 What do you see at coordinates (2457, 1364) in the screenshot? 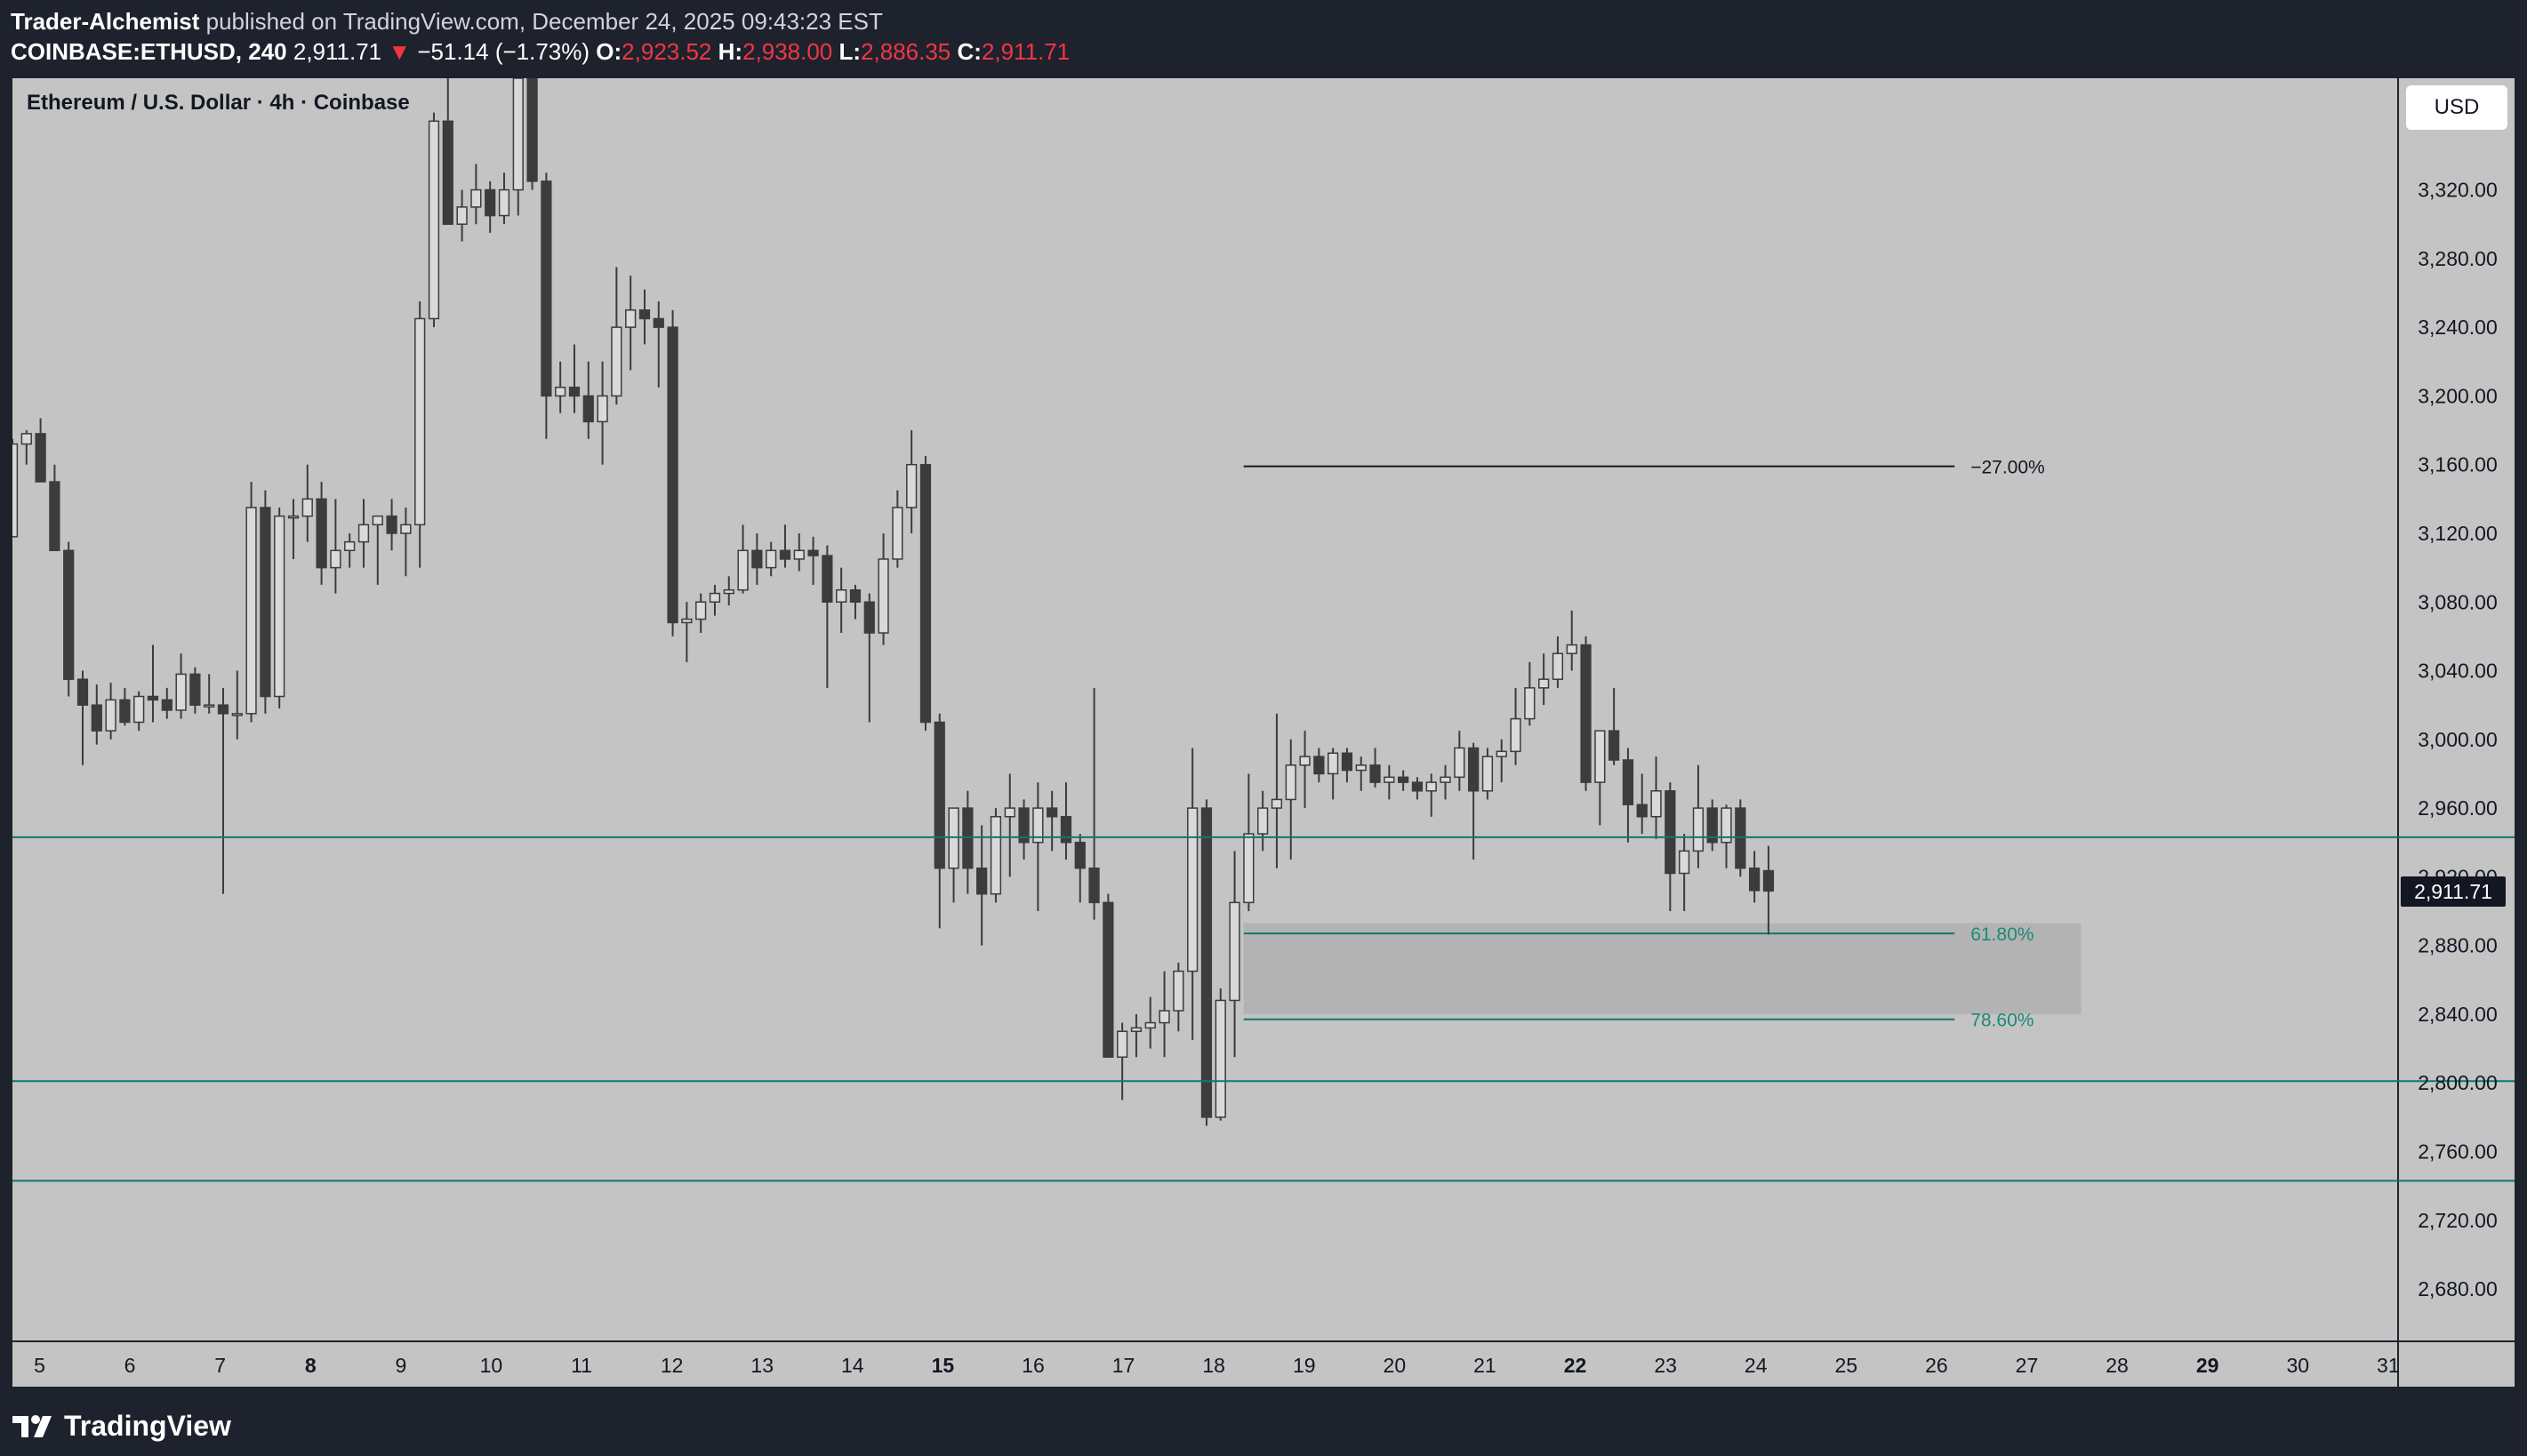
I see `axis-corner` at bounding box center [2457, 1364].